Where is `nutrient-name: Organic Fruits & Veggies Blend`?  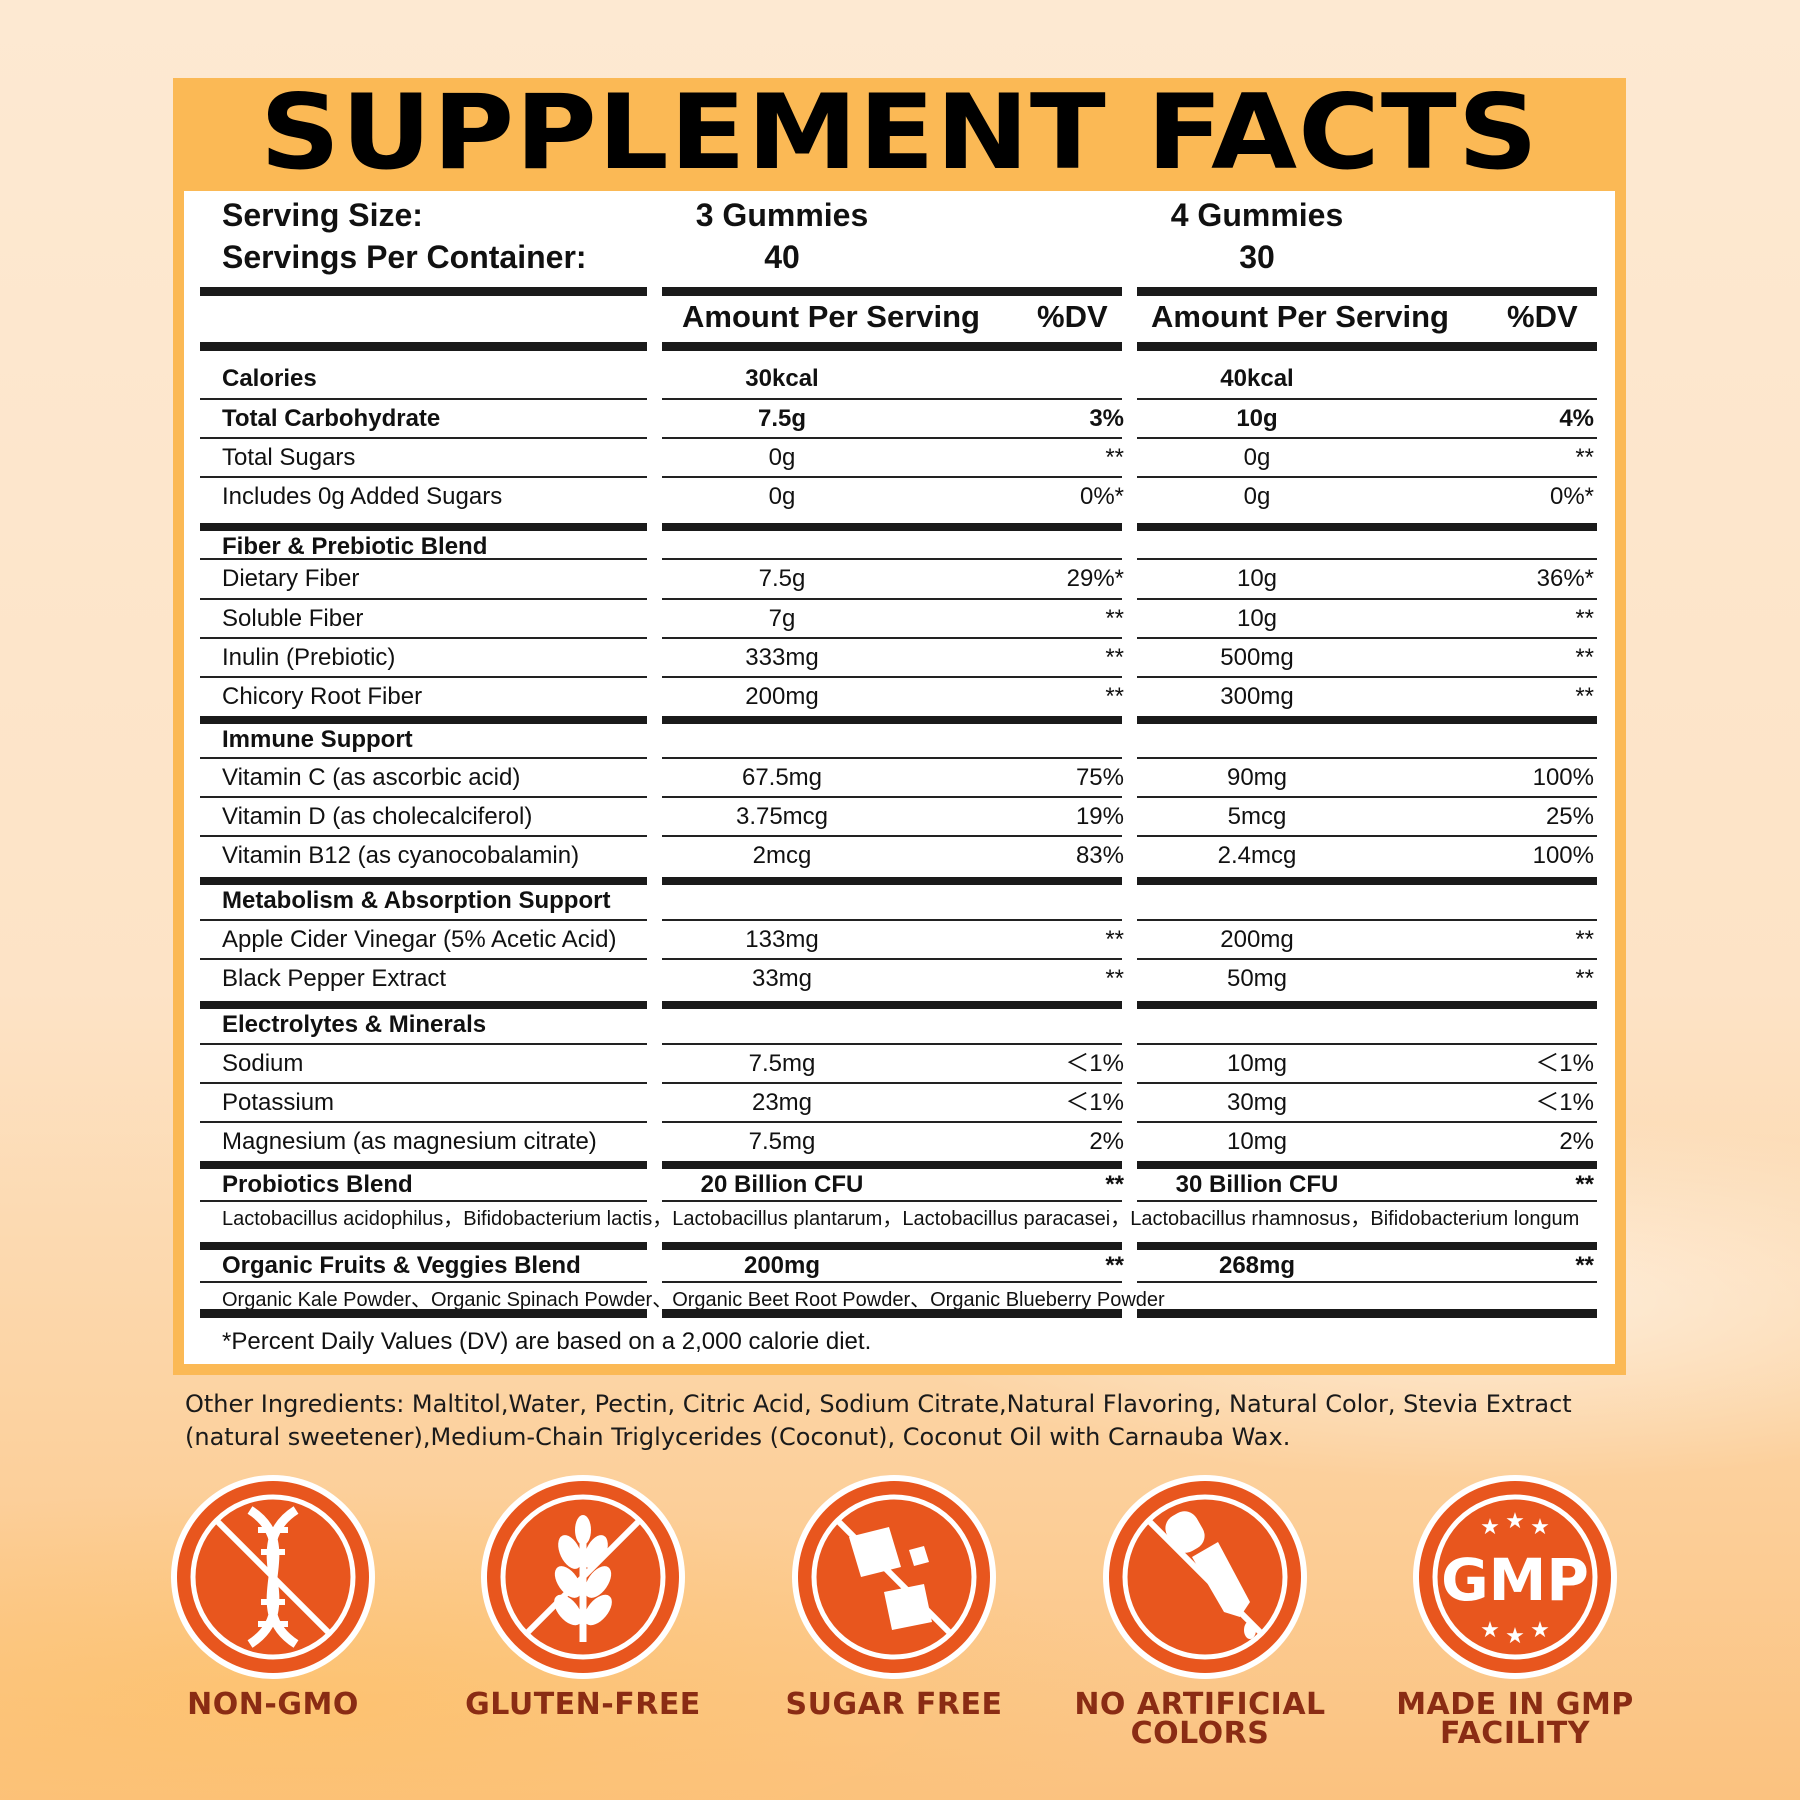 nutrient-name: Organic Fruits & Veggies Blend is located at coordinates (401, 1265).